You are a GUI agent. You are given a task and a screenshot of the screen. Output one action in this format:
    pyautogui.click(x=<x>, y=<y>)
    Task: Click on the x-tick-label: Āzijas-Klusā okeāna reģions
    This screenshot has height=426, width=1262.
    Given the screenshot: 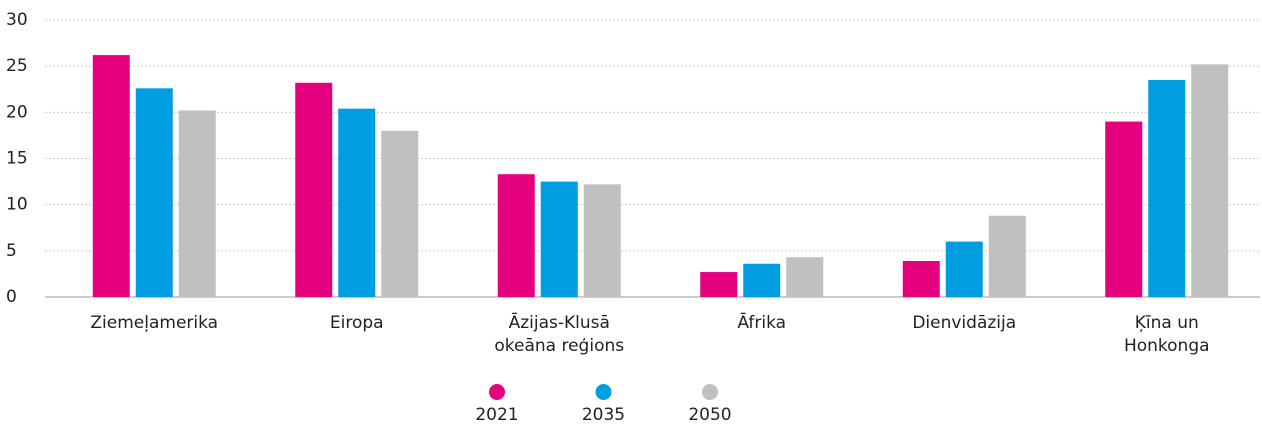 What is the action you would take?
    pyautogui.click(x=559, y=334)
    